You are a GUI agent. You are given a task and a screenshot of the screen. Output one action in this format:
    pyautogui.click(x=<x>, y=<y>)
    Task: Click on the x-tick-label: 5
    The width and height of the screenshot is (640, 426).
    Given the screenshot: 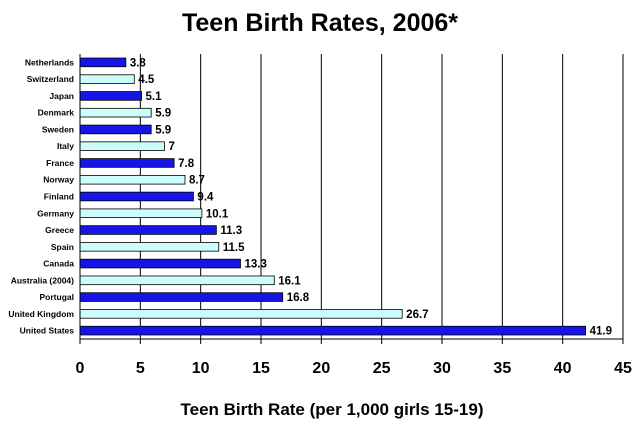 What is the action you would take?
    pyautogui.click(x=140, y=368)
    